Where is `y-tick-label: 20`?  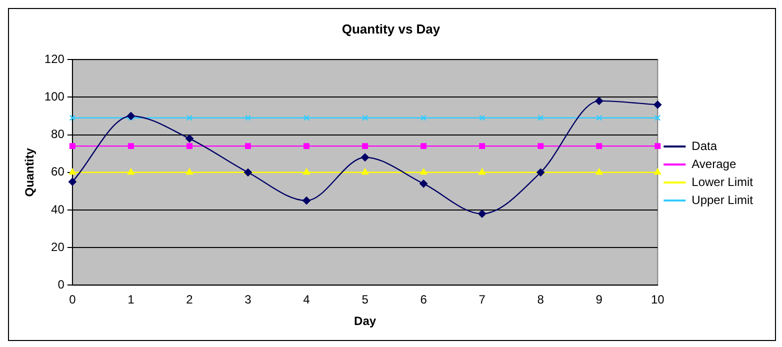 y-tick-label: 20 is located at coordinates (58, 247).